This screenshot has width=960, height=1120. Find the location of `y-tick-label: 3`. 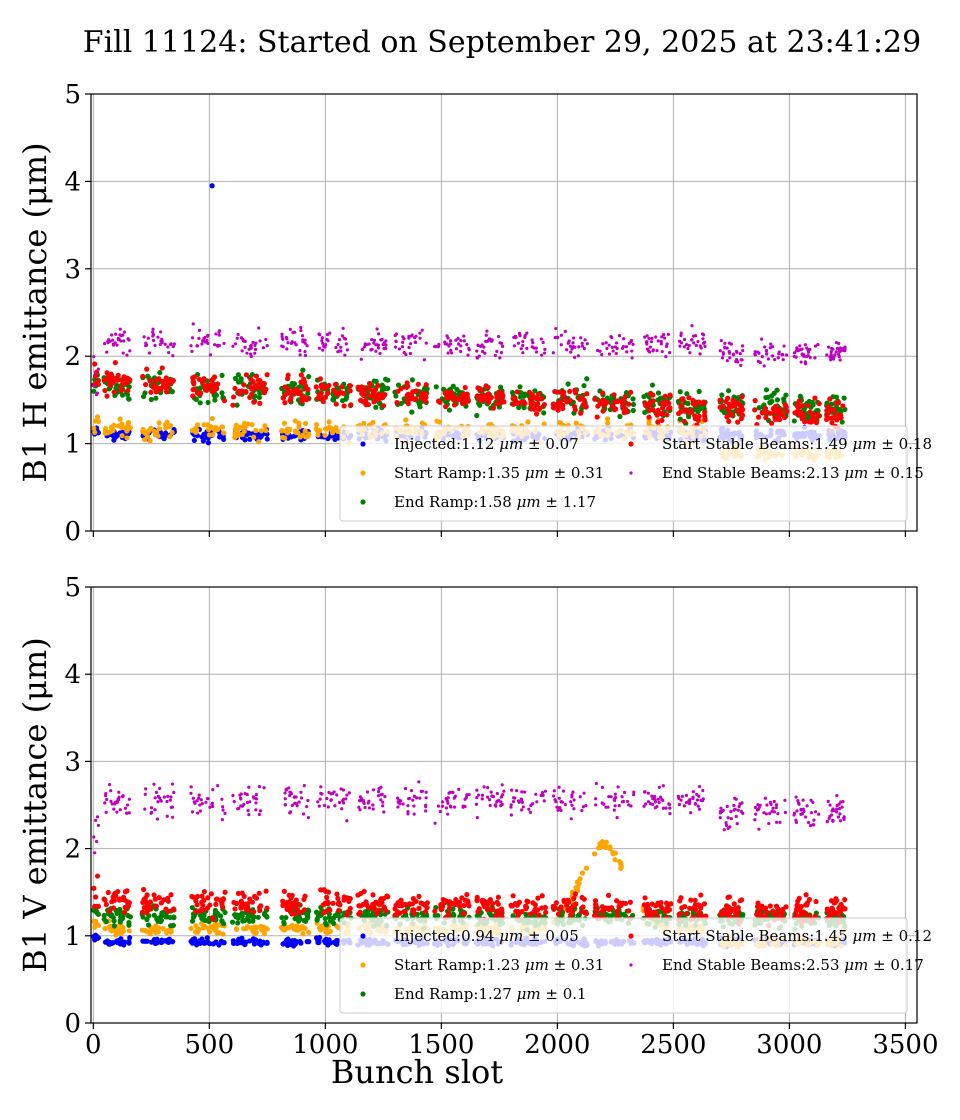

y-tick-label: 3 is located at coordinates (72, 270).